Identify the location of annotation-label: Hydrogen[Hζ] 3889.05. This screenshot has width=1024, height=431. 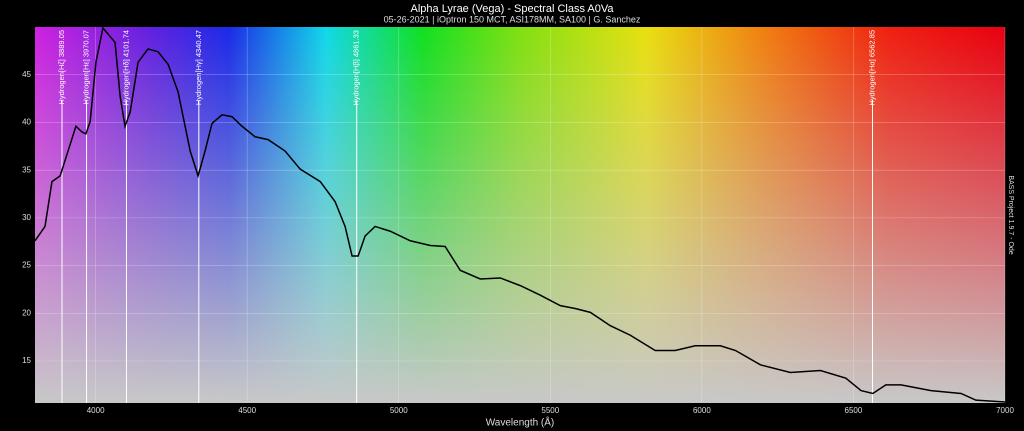
(61, 67).